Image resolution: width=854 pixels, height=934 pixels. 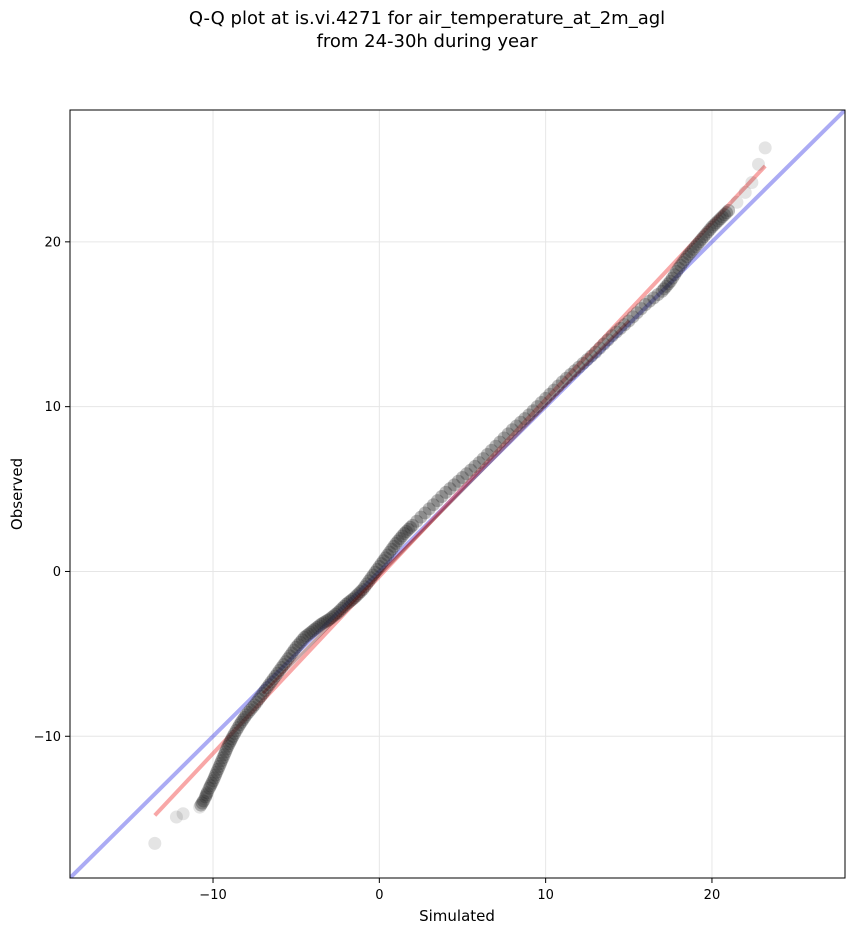 I want to click on chart-subtitle: from 24-30h during year, so click(x=427, y=41).